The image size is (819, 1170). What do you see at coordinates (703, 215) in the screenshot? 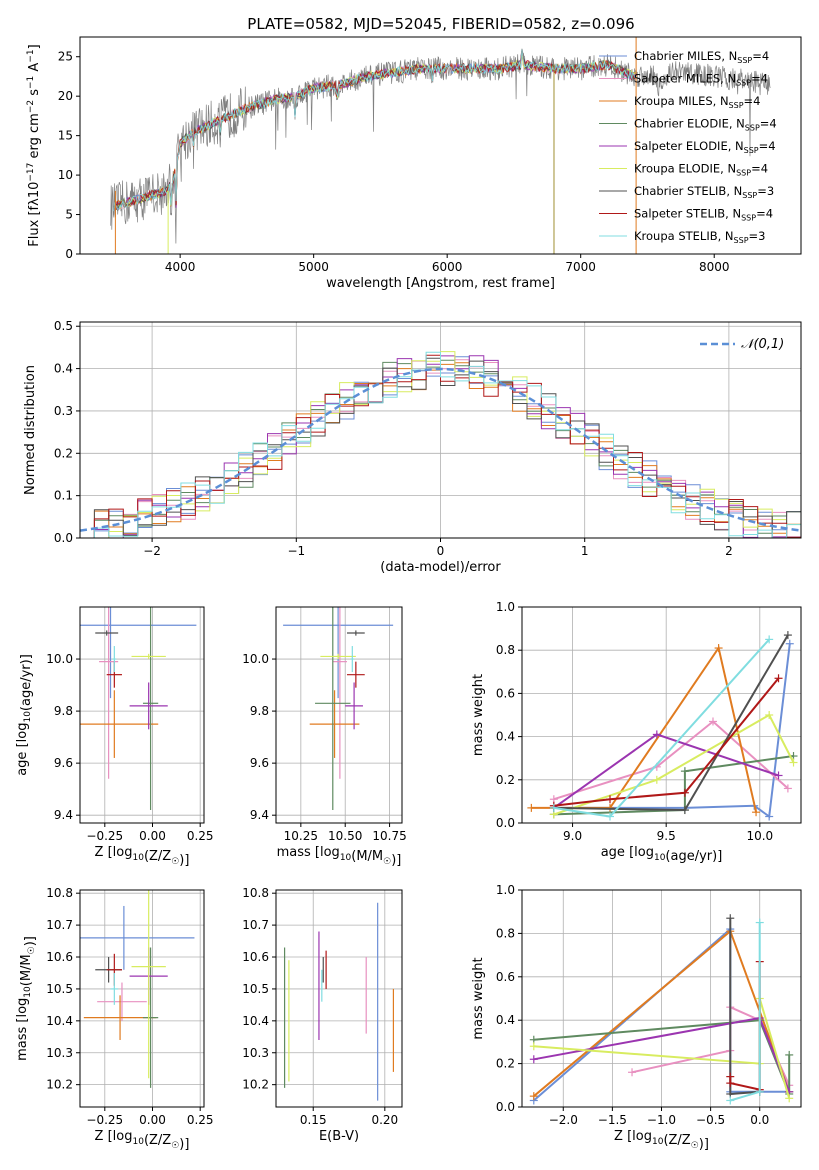
I see `legend-entry: Salpeter STELIB, NSSP=4` at bounding box center [703, 215].